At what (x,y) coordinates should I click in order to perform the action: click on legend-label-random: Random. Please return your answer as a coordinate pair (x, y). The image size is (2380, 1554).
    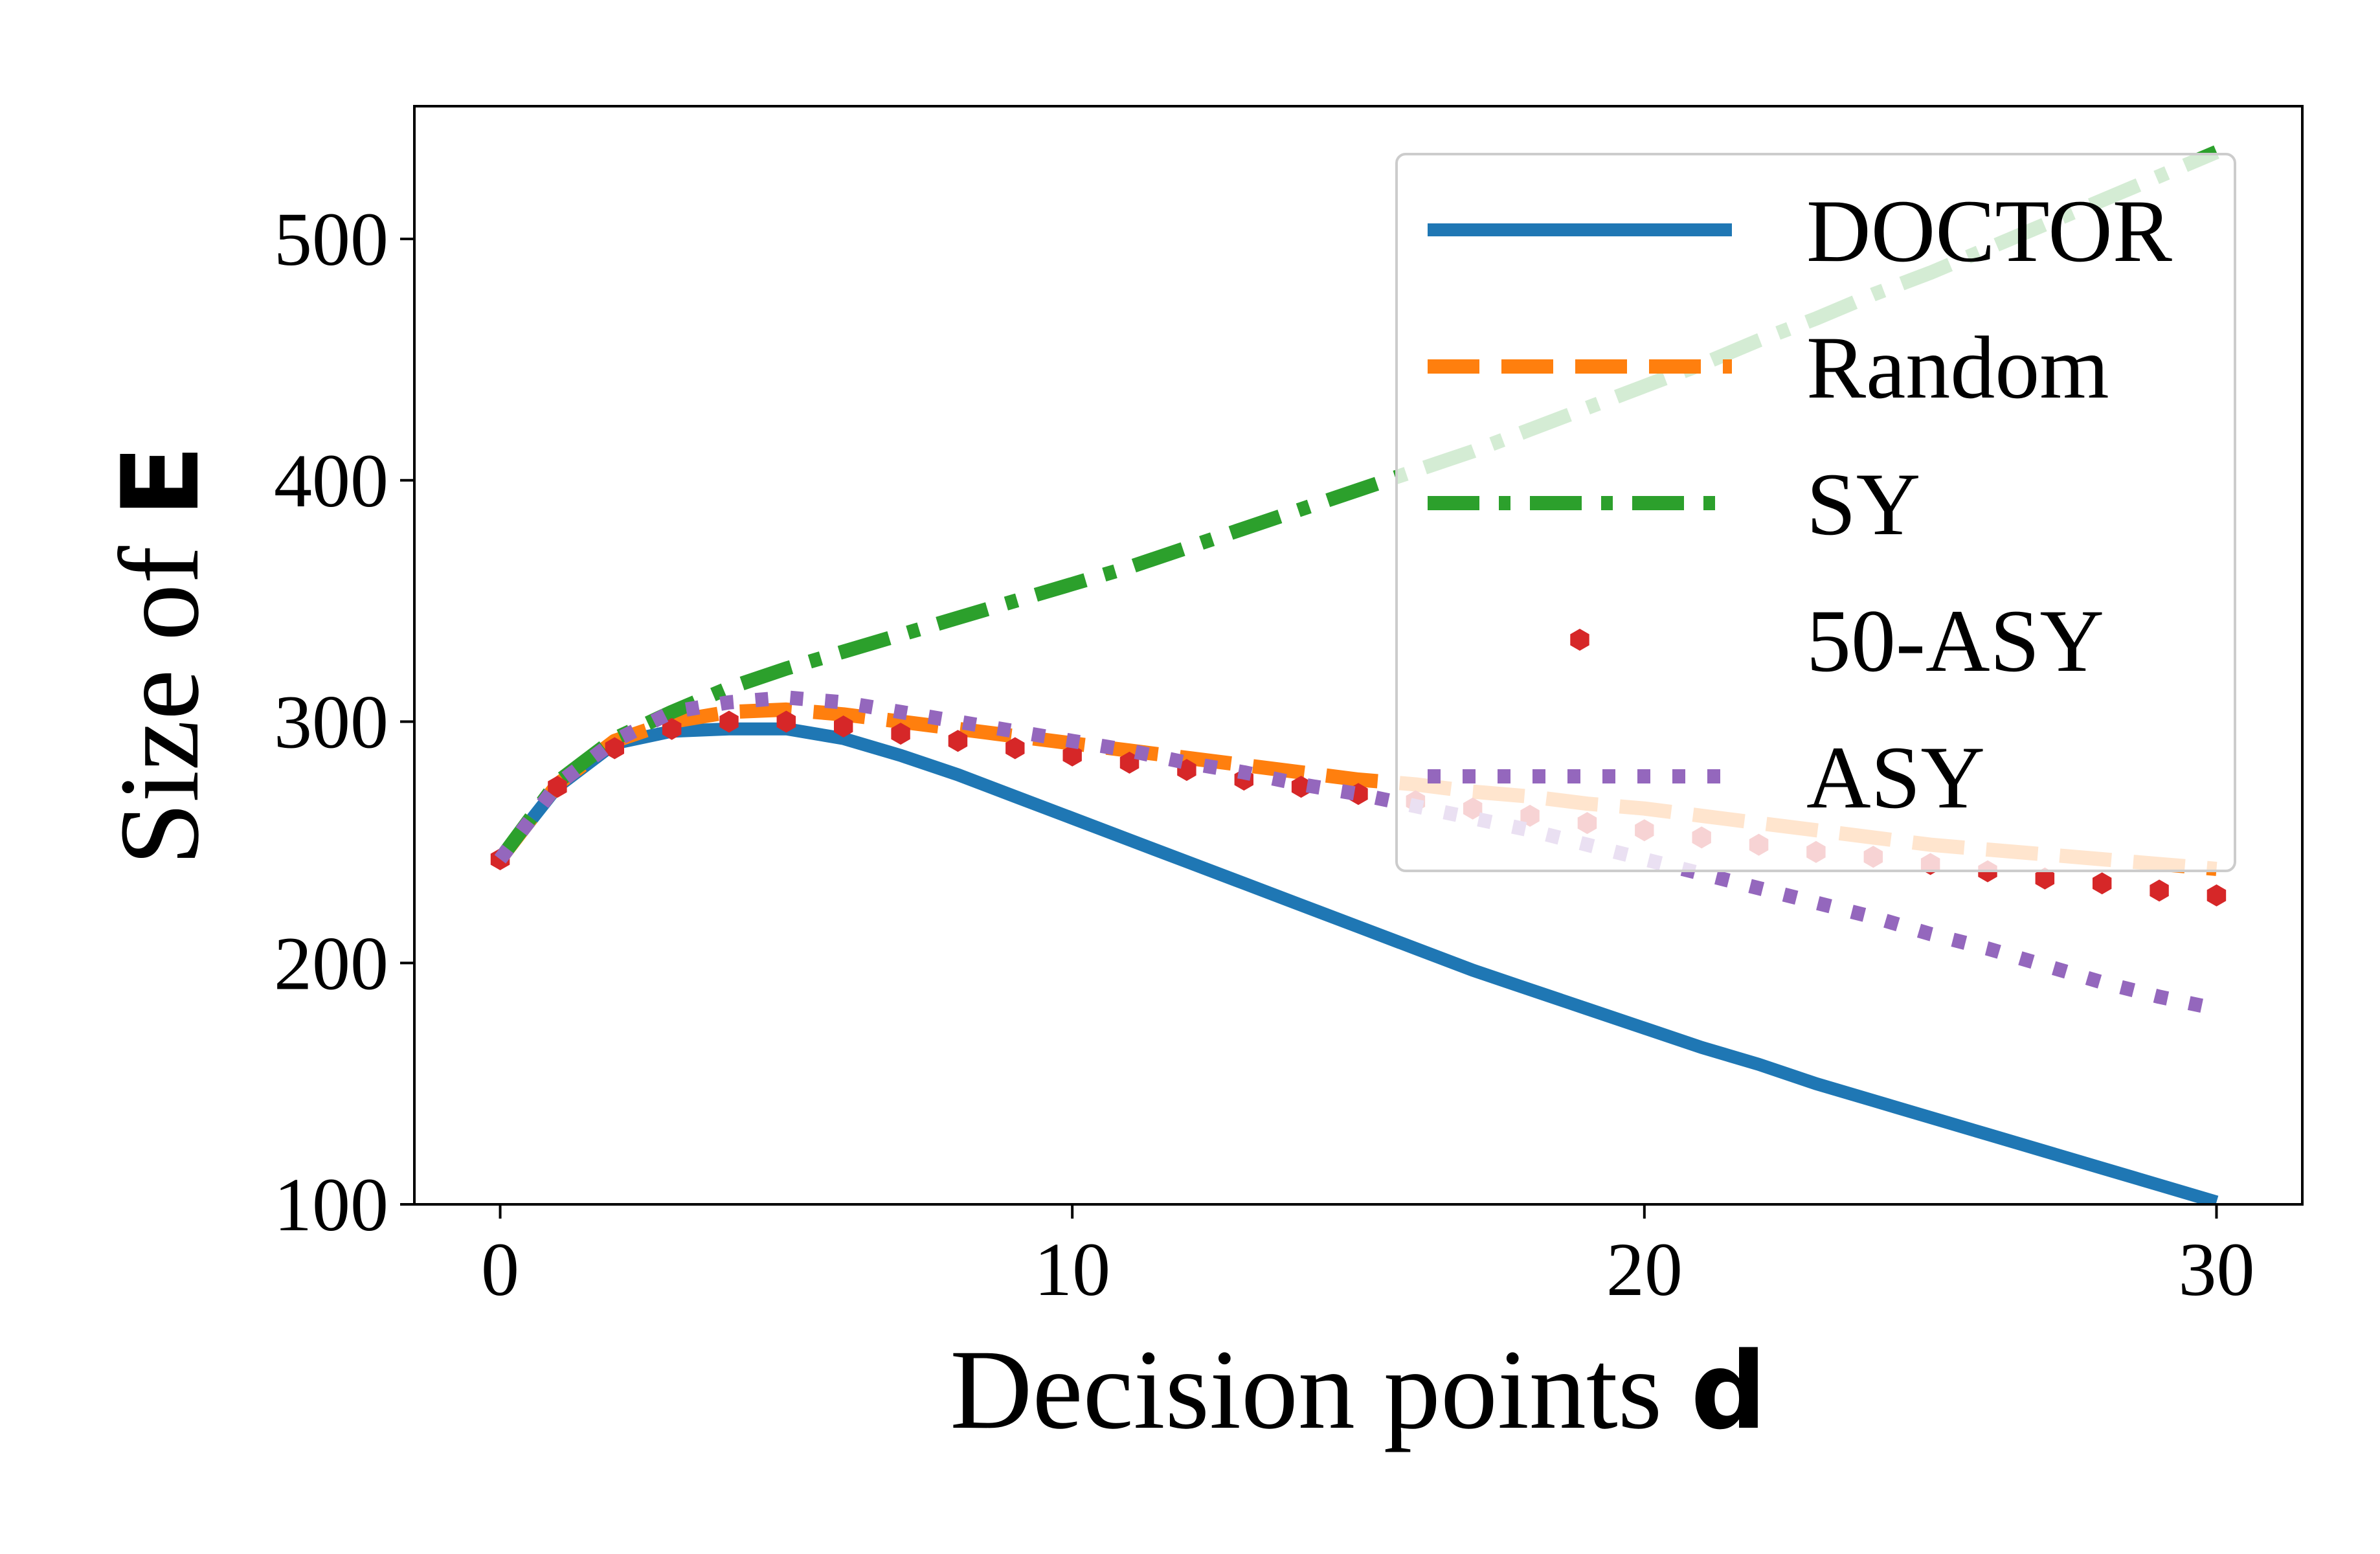
    Looking at the image, I should click on (1958, 367).